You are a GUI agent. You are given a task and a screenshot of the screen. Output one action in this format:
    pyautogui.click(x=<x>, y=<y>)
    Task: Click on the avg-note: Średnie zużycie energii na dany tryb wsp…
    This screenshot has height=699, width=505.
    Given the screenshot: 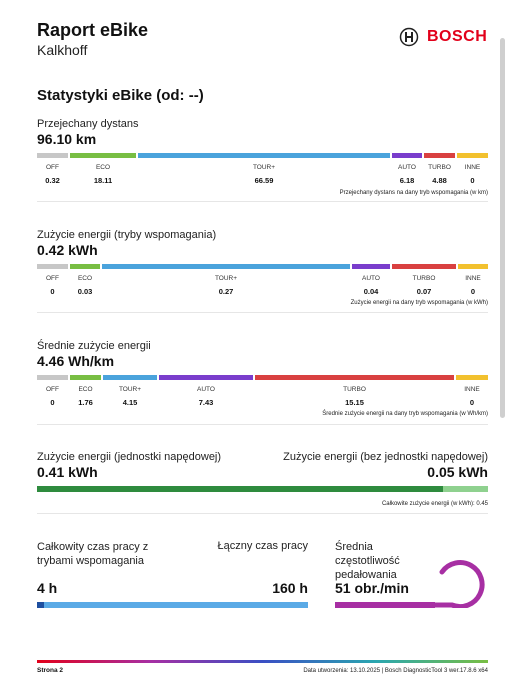 What is the action you would take?
    pyautogui.click(x=405, y=414)
    